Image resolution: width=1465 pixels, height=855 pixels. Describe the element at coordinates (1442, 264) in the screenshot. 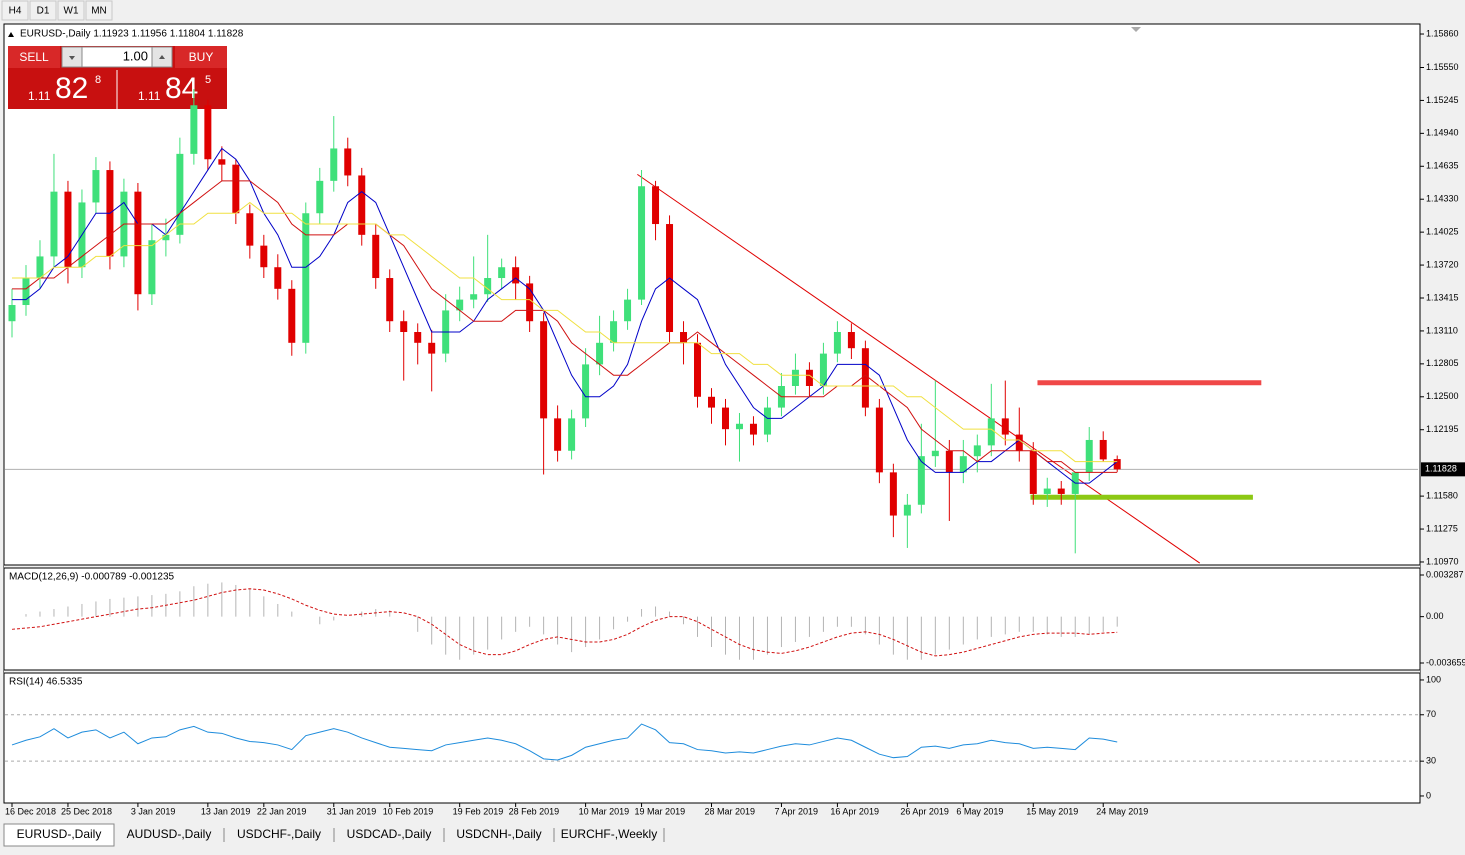

I see `y-tick-label: 1.13720` at that location.